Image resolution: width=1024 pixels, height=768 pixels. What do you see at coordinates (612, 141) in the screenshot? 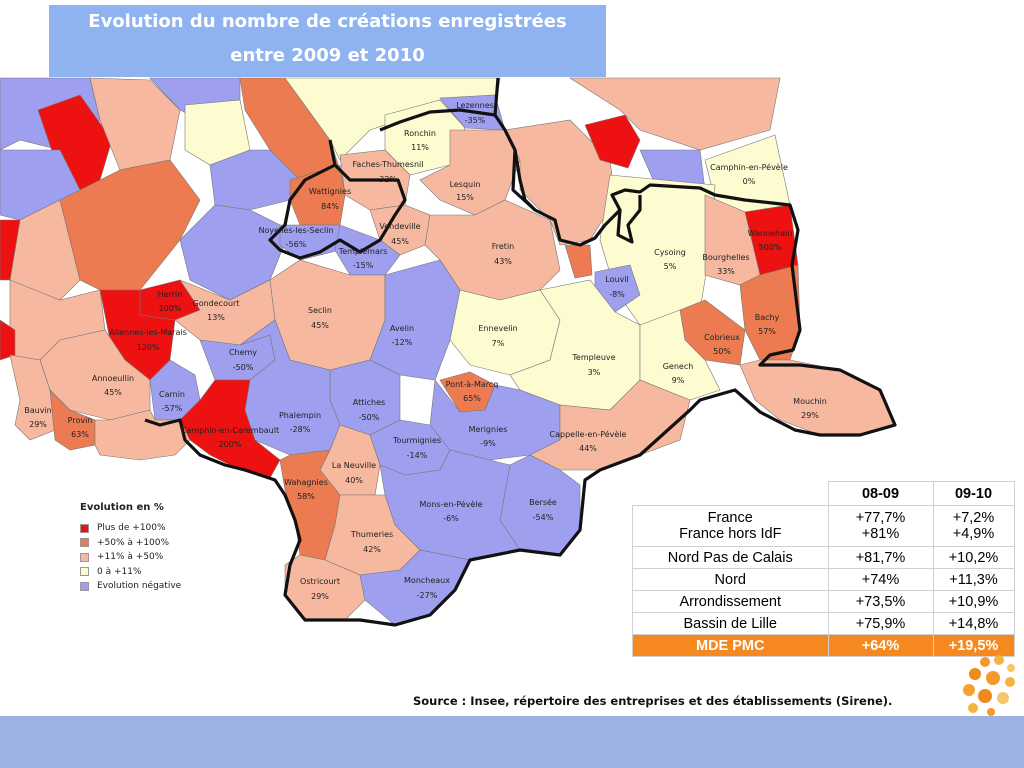
I see `commune-red-ne` at bounding box center [612, 141].